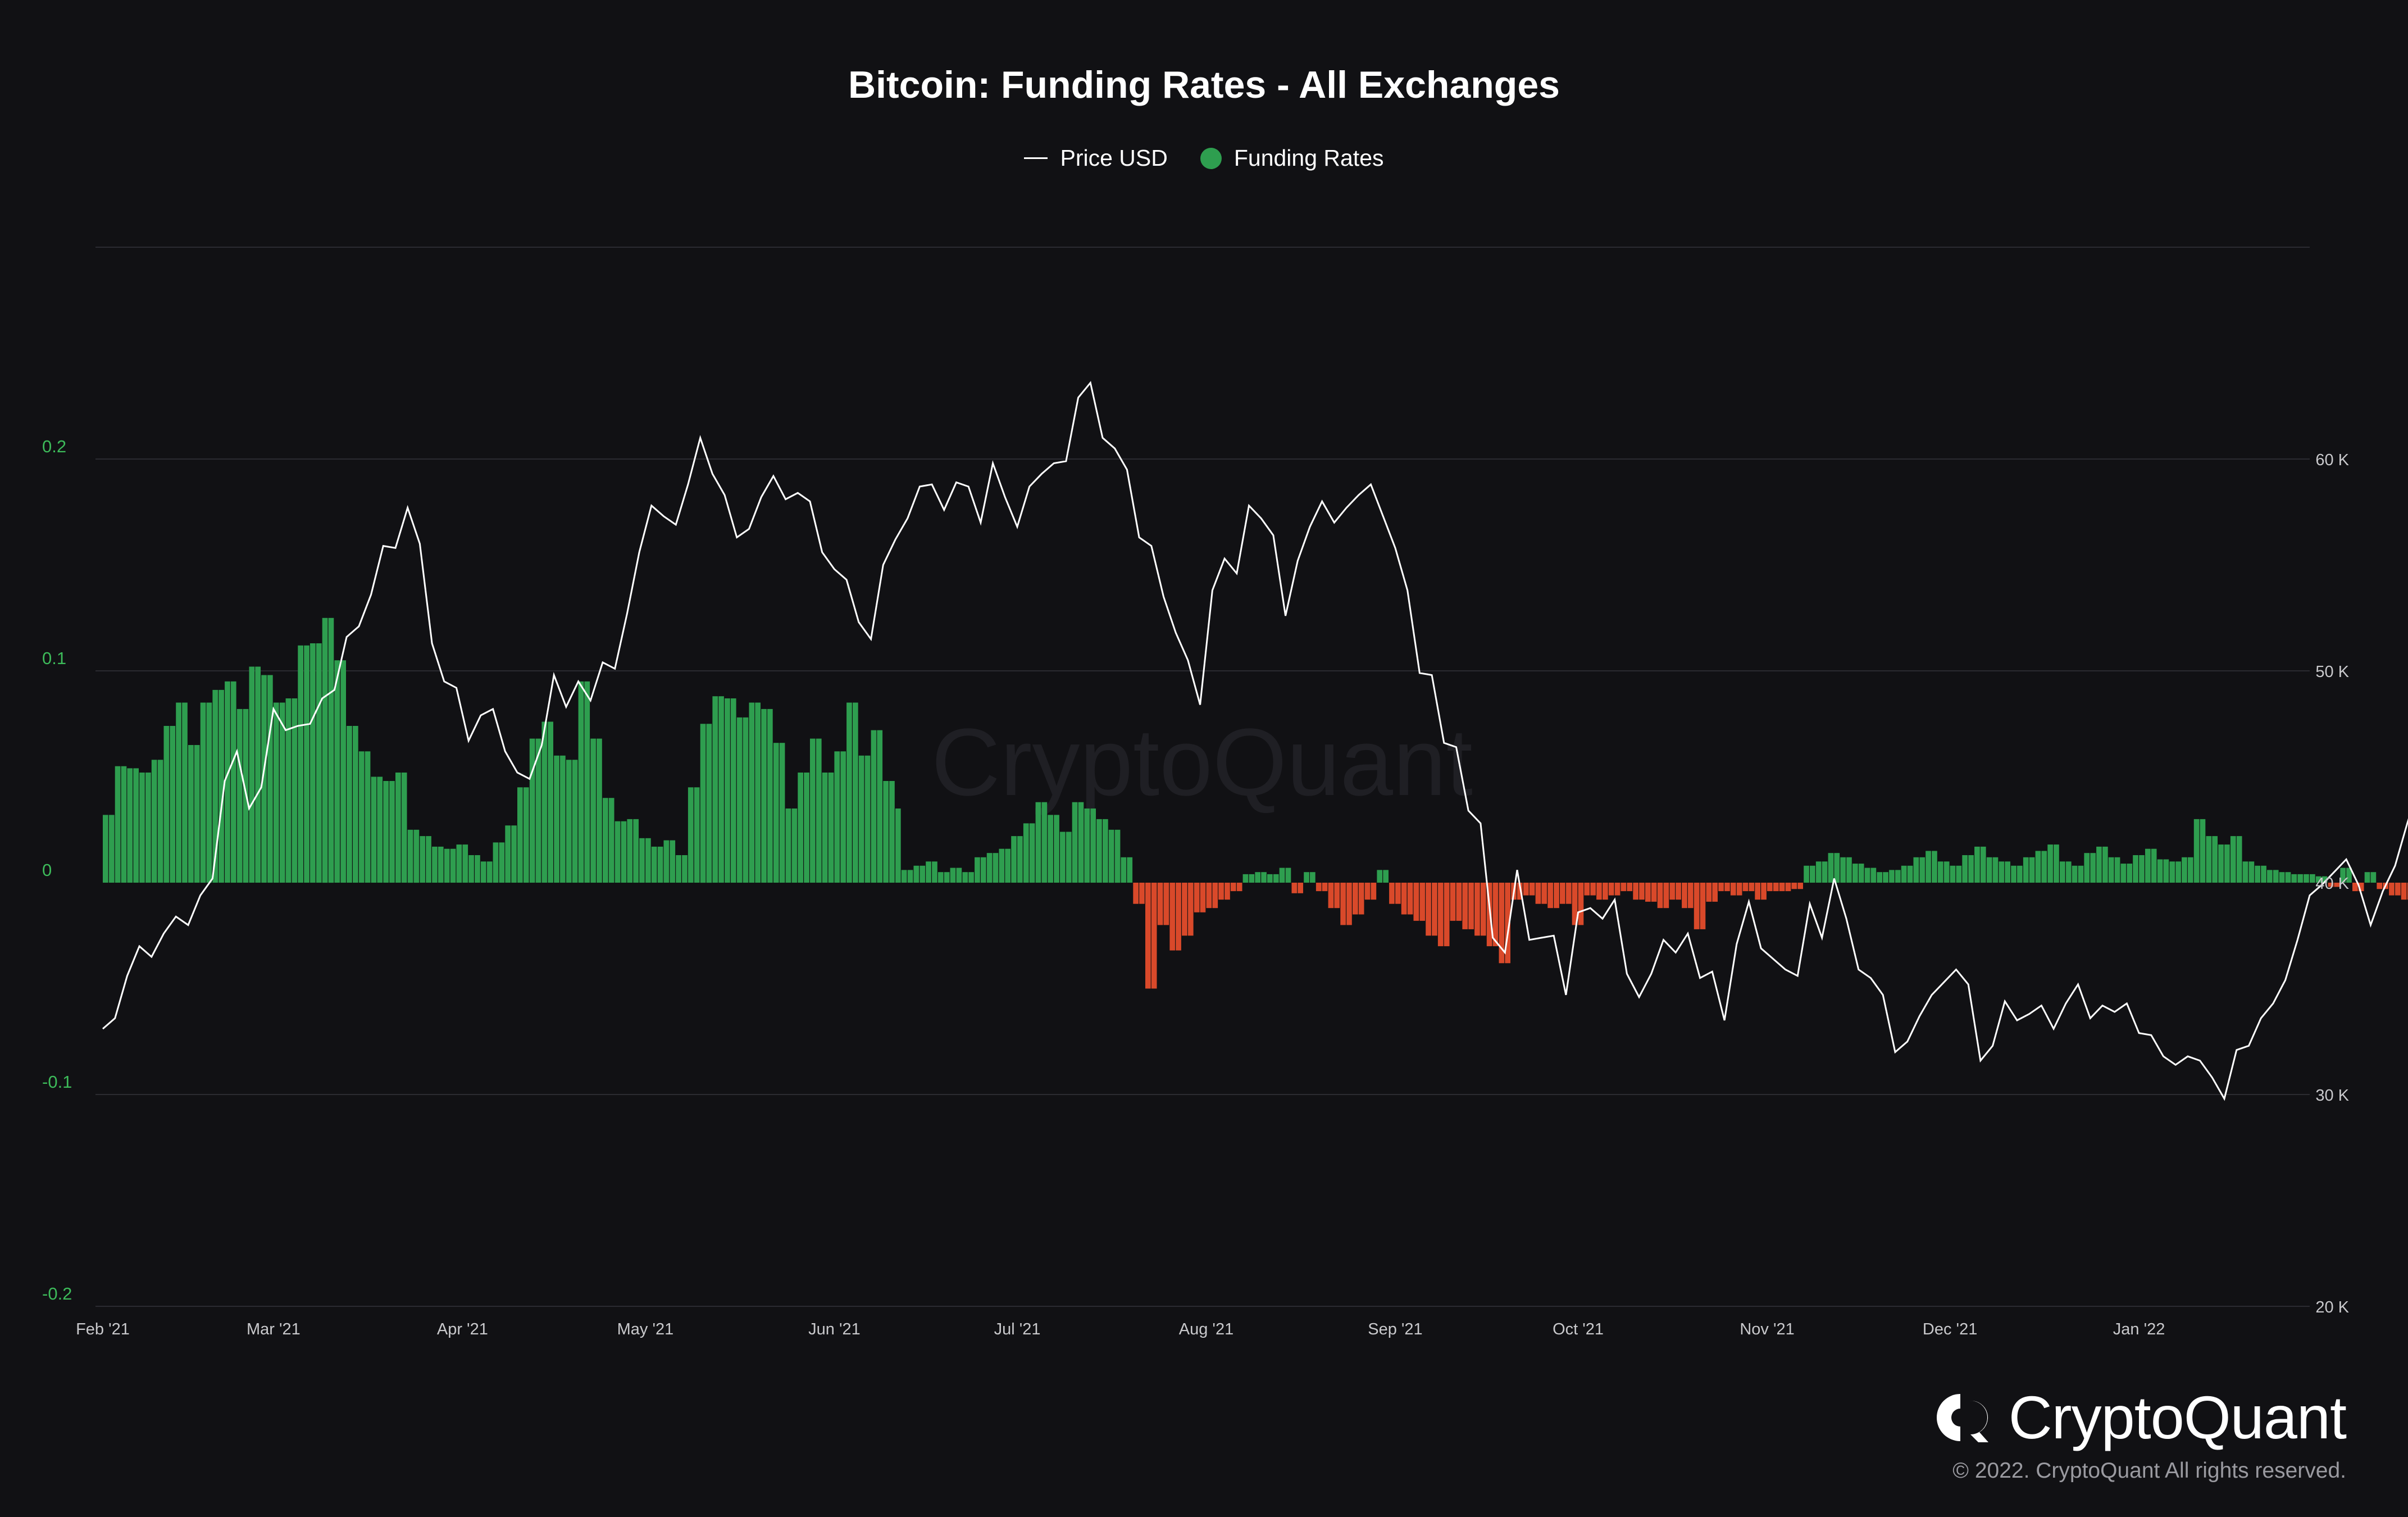 Image resolution: width=2408 pixels, height=1517 pixels. What do you see at coordinates (2332, 460) in the screenshot?
I see `y-right-tick-label: 60 K` at bounding box center [2332, 460].